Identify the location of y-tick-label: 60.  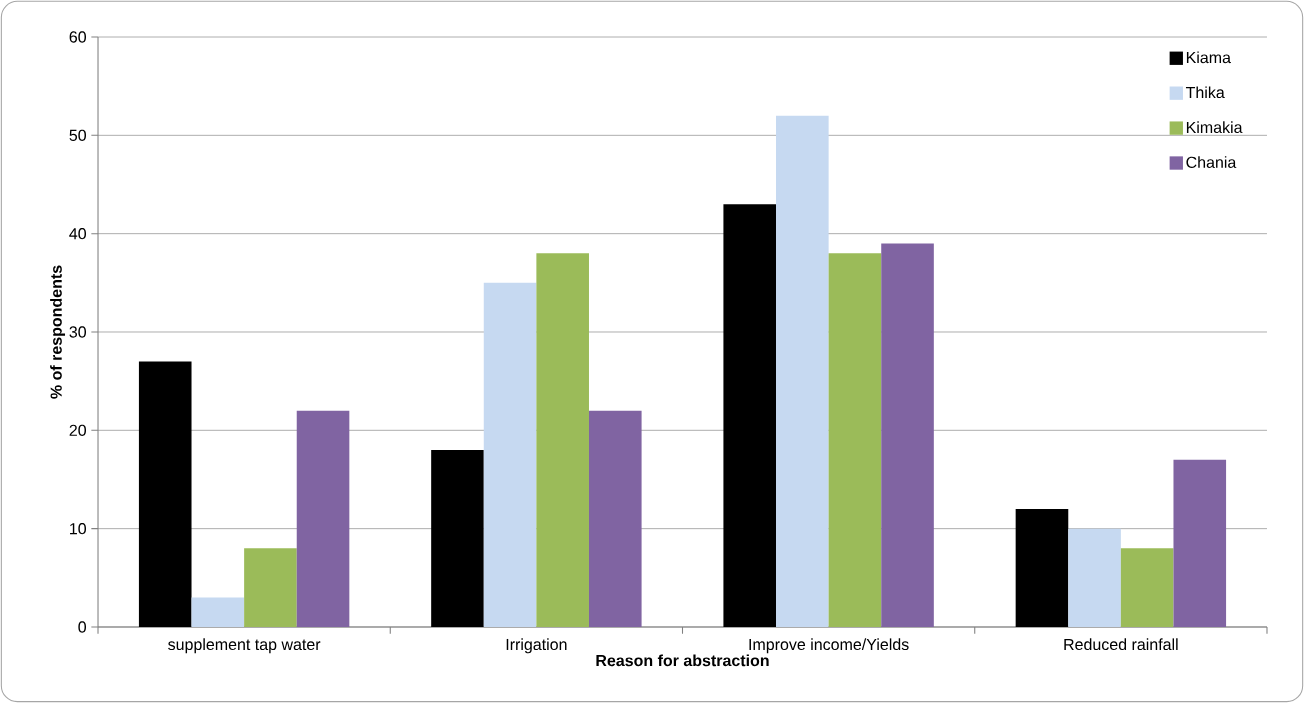
(78, 37).